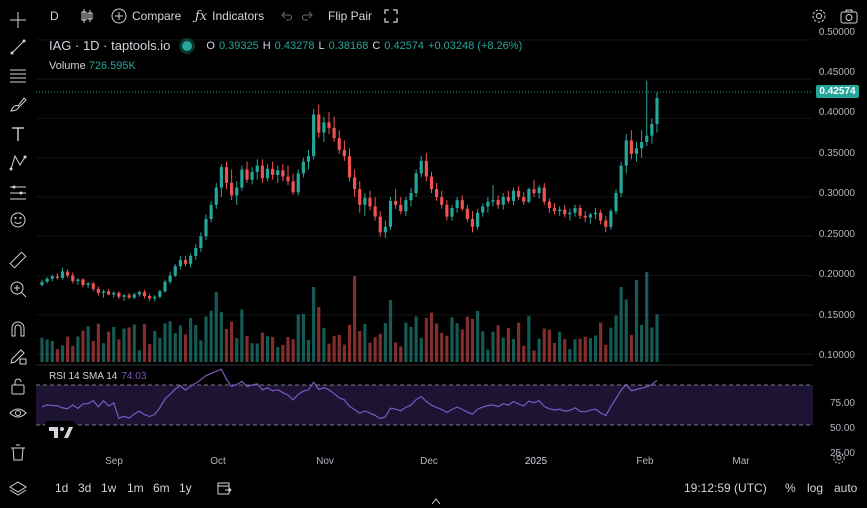 Image resolution: width=867 pixels, height=508 pixels. I want to click on range-6m: 6m, so click(161, 488).